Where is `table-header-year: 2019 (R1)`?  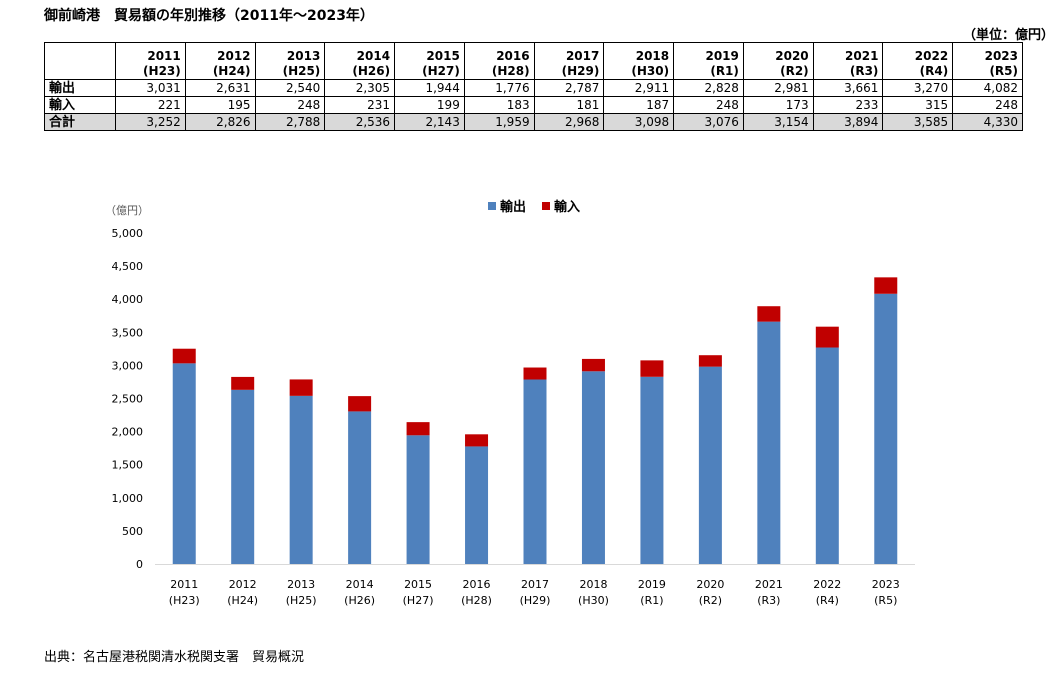
table-header-year: 2019 (R1) is located at coordinates (708, 61).